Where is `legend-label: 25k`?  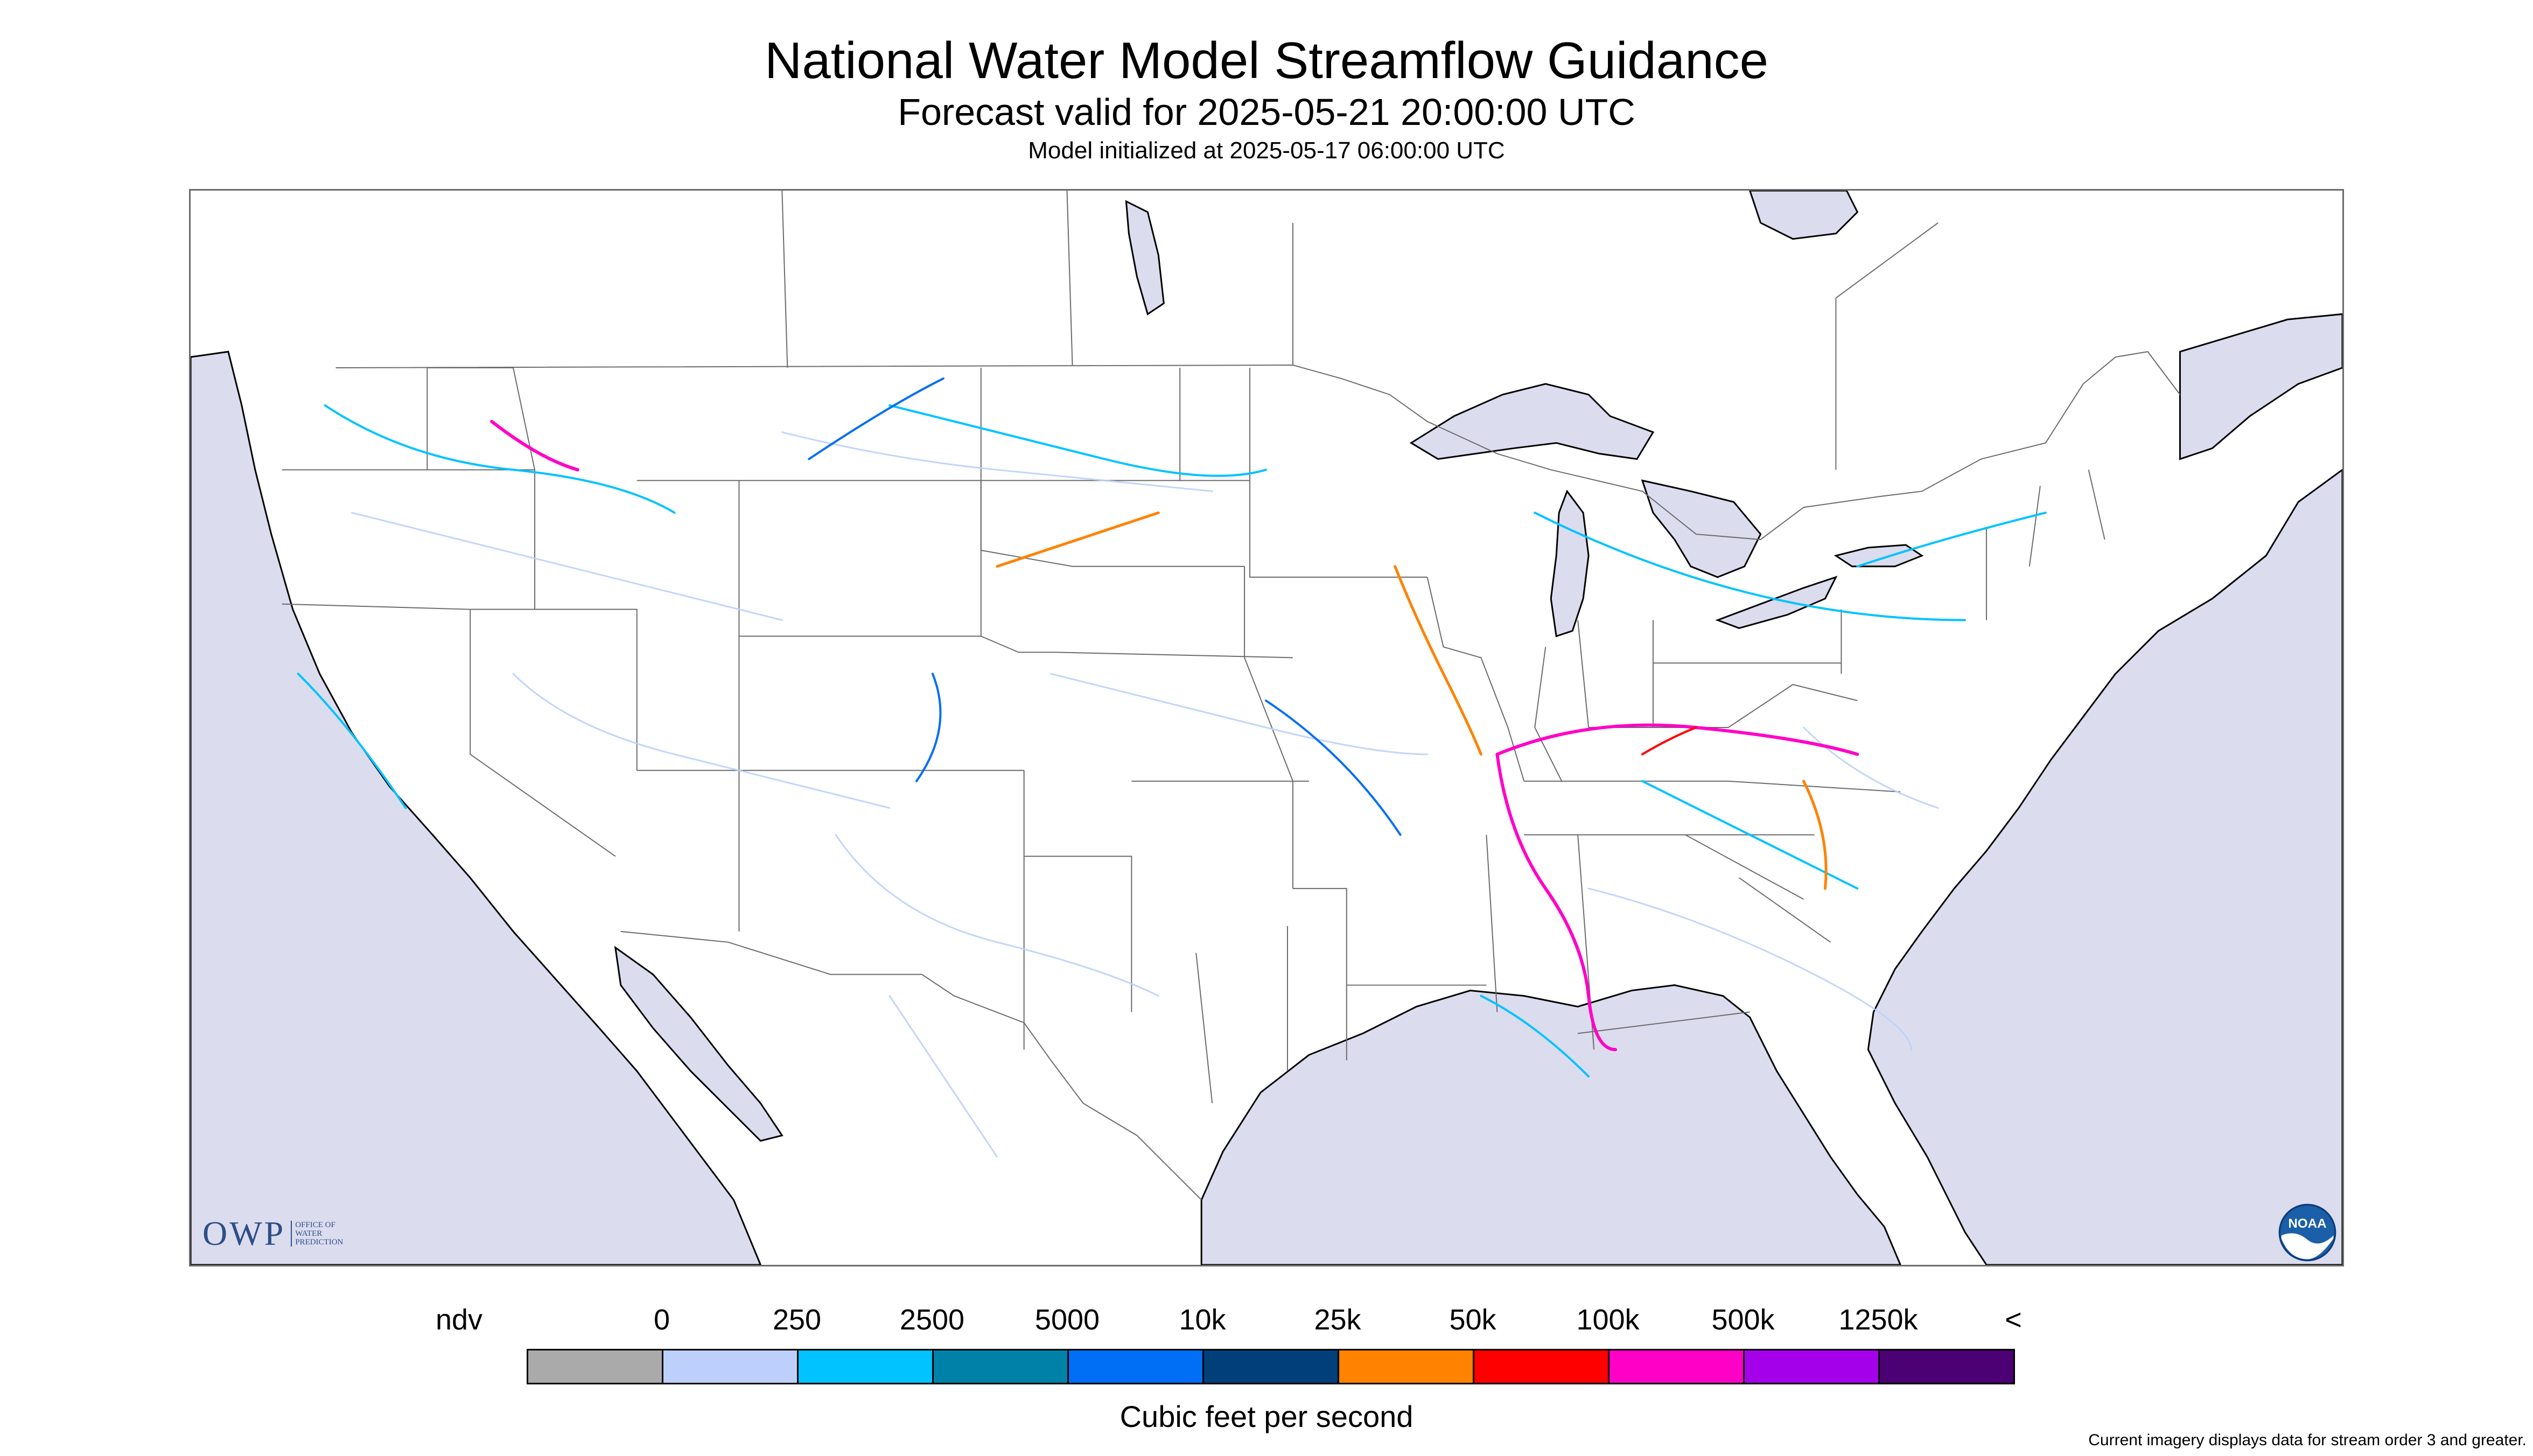
legend-label: 25k is located at coordinates (1338, 1320).